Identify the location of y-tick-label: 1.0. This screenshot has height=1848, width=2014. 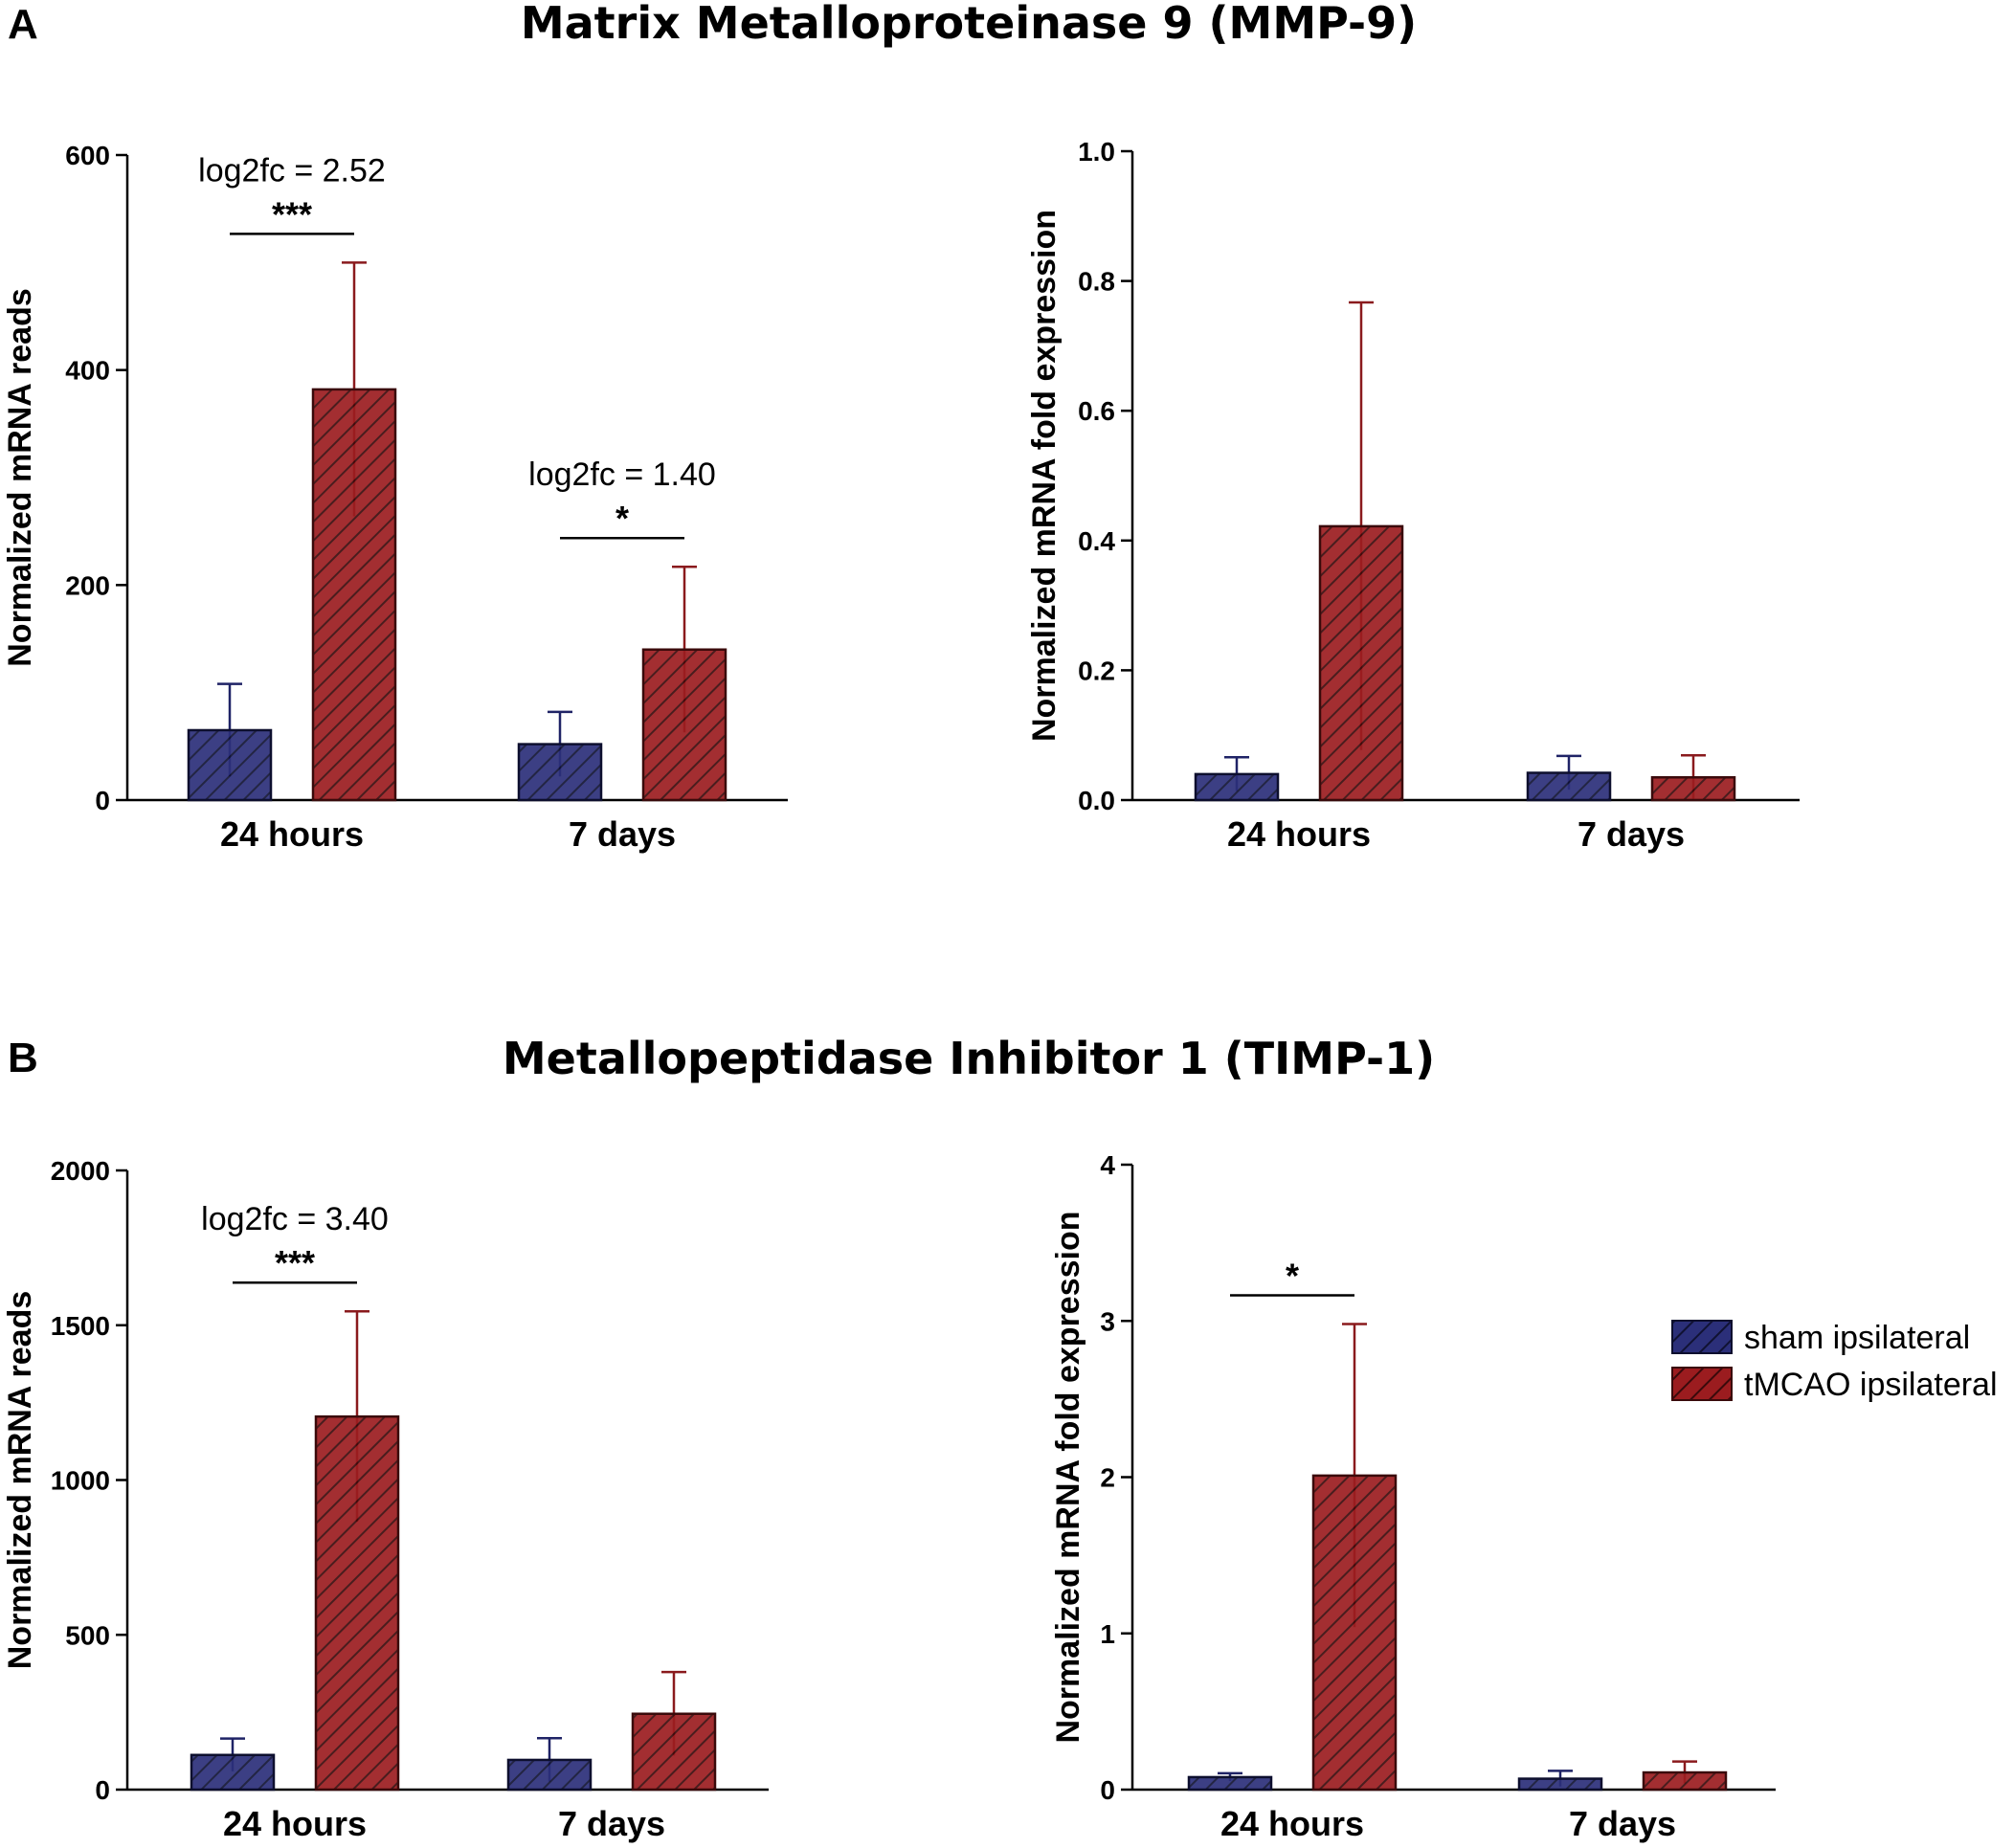
(1096, 152).